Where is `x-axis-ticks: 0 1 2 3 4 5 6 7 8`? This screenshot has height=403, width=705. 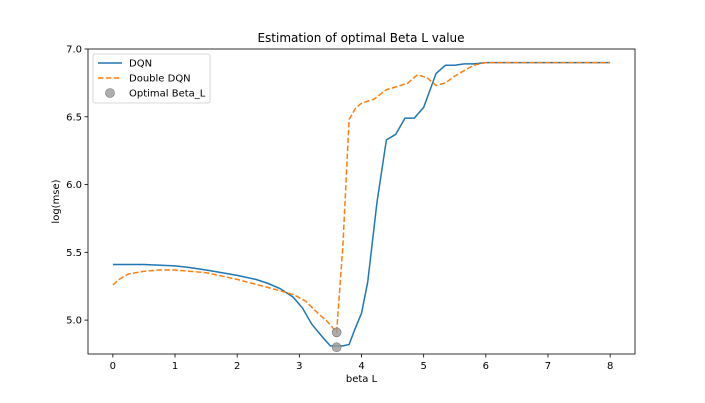
x-axis-ticks: 0 1 2 3 4 5 6 7 8 is located at coordinates (361, 363).